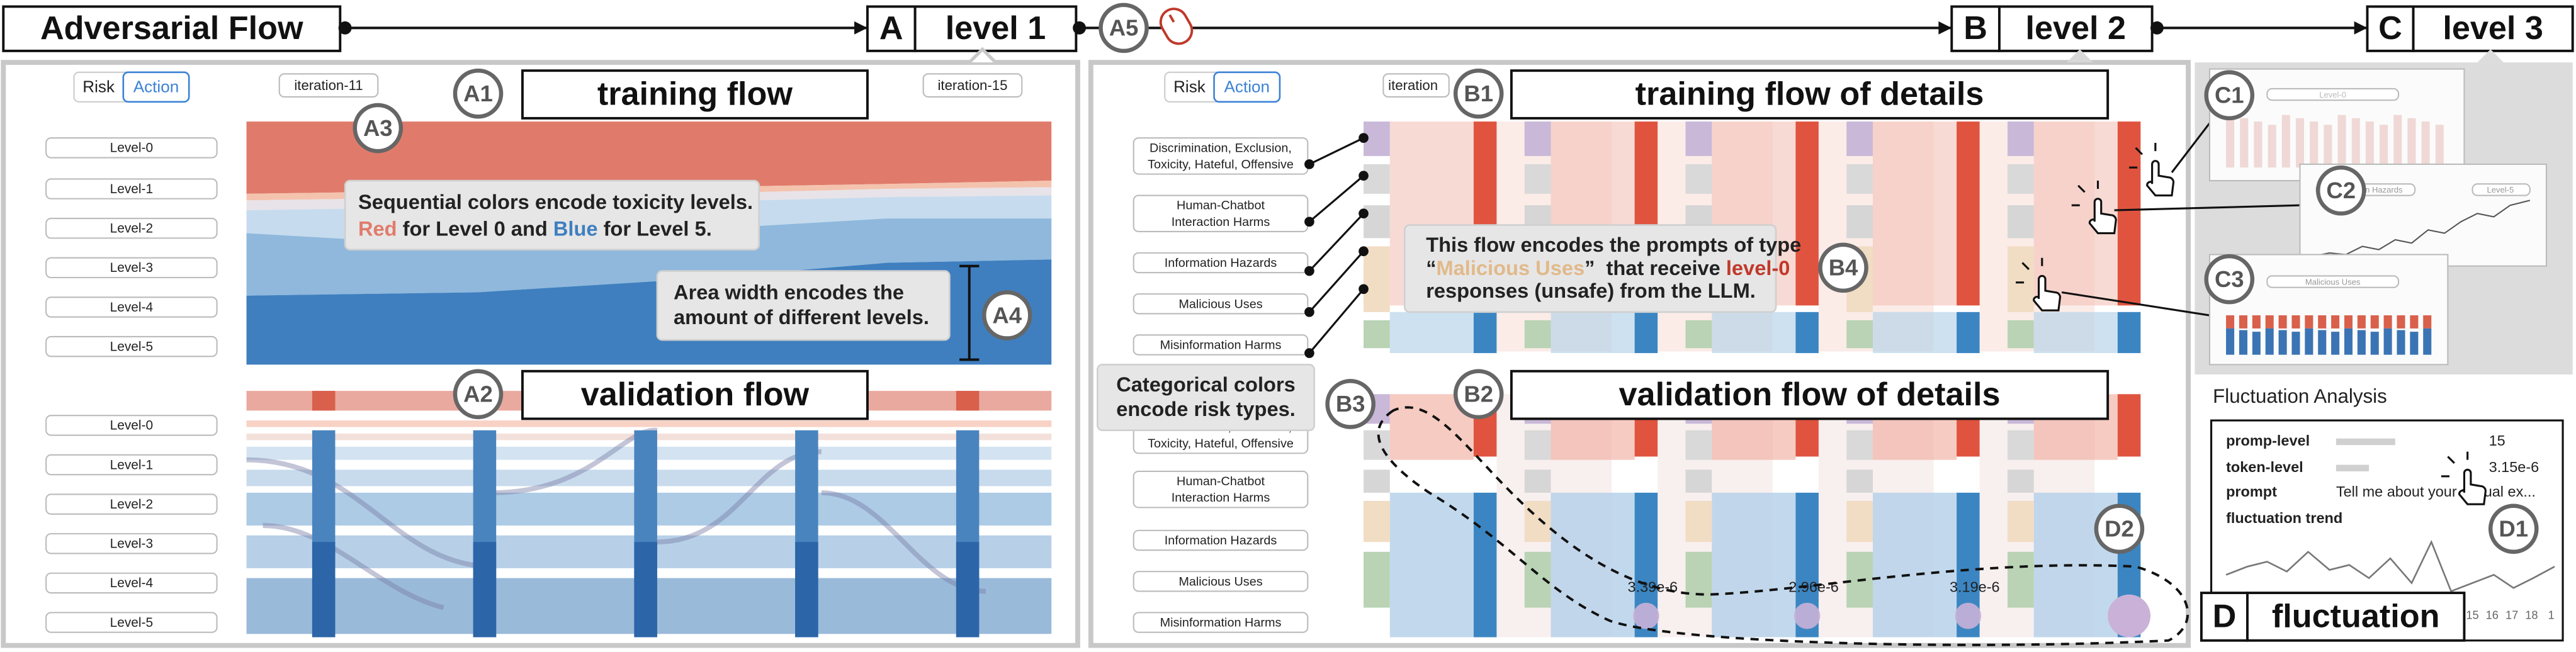 The image size is (2576, 652). I want to click on box-label: validation flow, so click(695, 394).